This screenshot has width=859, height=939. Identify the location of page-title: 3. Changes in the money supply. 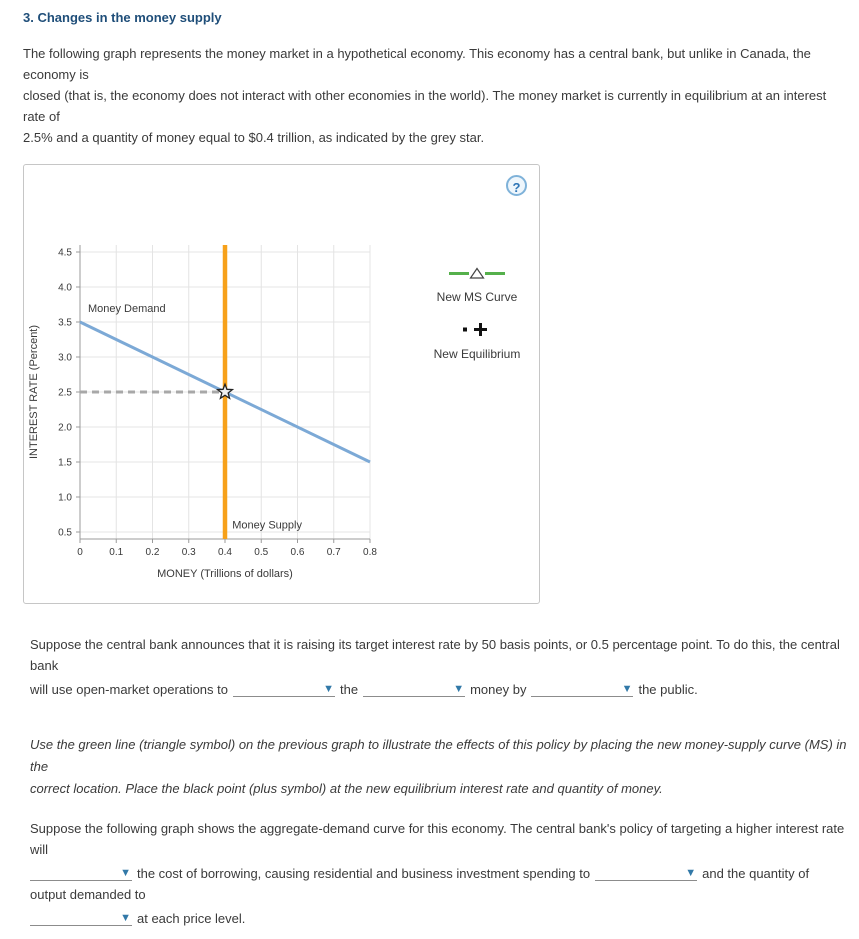
(122, 17).